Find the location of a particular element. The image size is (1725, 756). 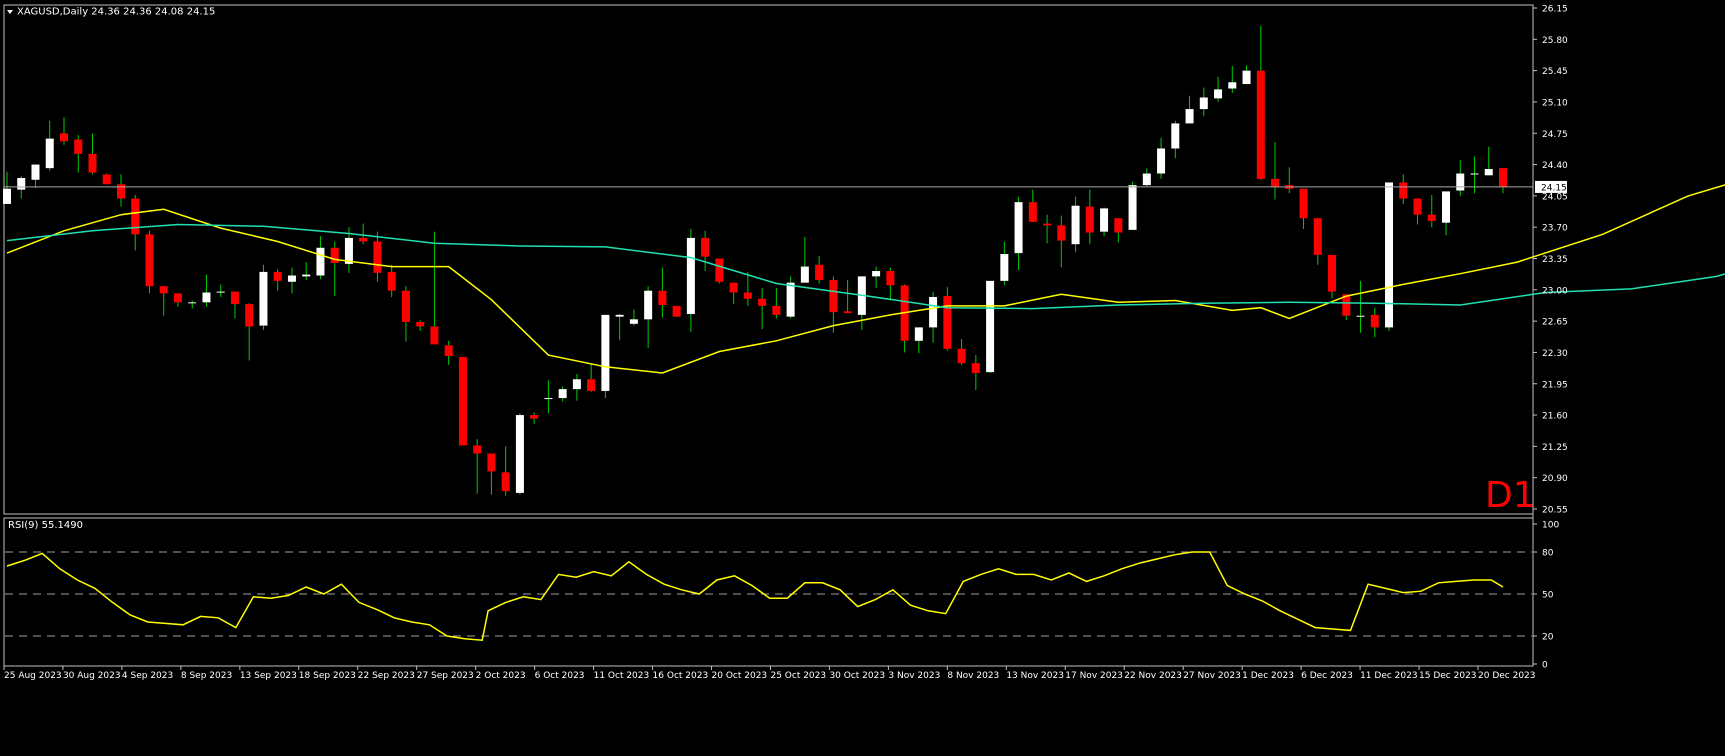

collapse-triangle-icon is located at coordinates (10, 12).